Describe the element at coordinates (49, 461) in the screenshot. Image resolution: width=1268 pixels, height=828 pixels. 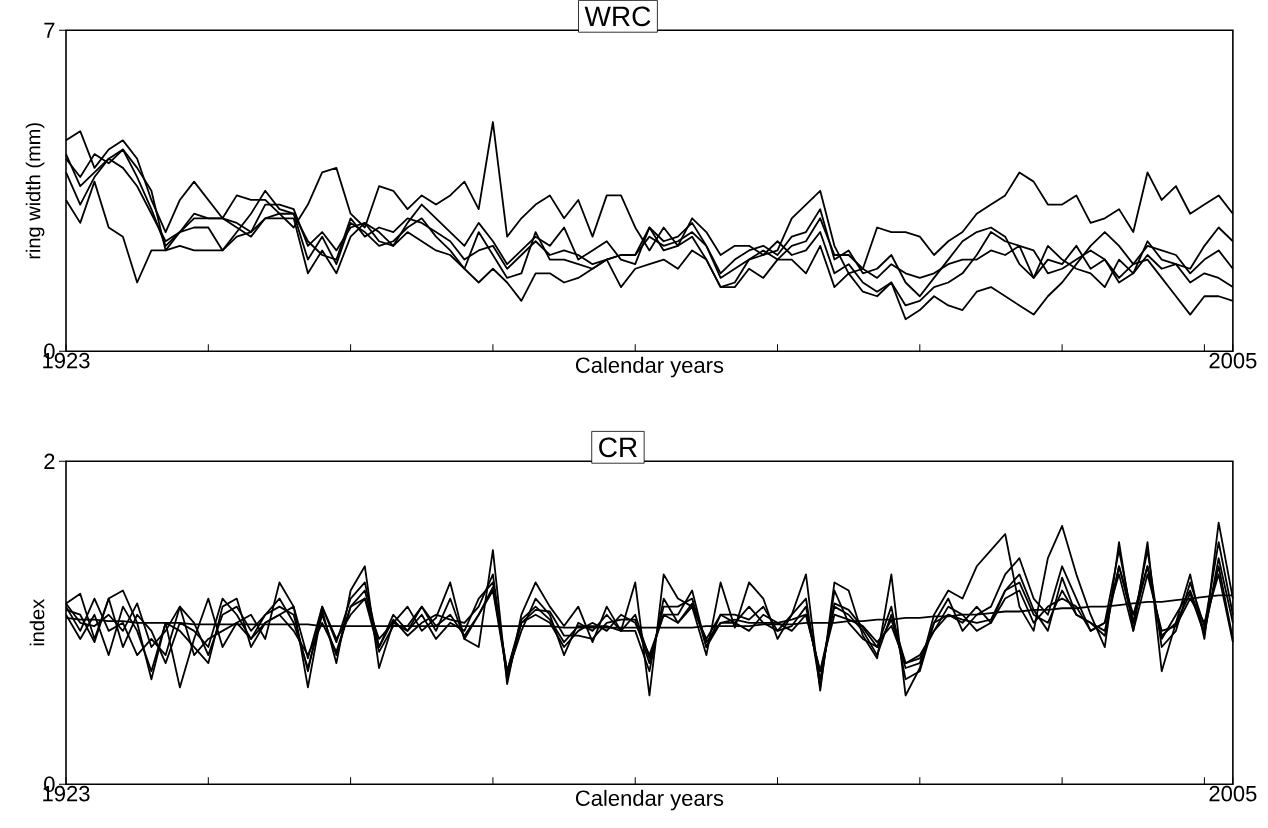
I see `y-tick-label: 2` at that location.